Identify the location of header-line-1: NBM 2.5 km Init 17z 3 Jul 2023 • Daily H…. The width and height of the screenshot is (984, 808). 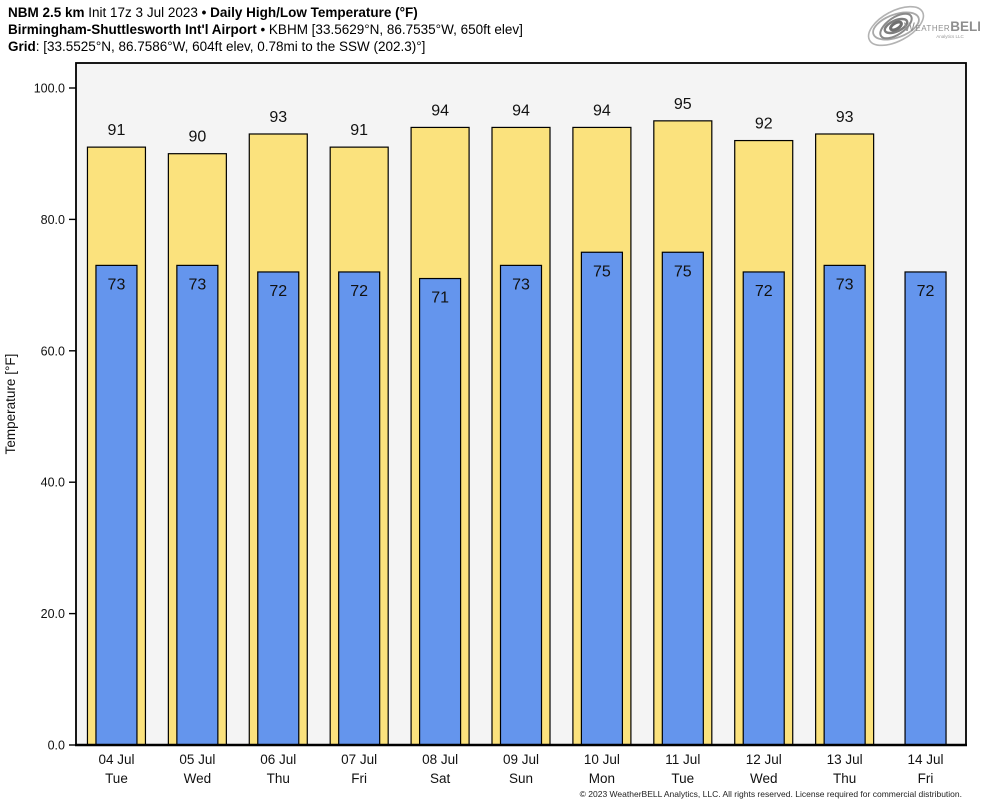
(265, 12).